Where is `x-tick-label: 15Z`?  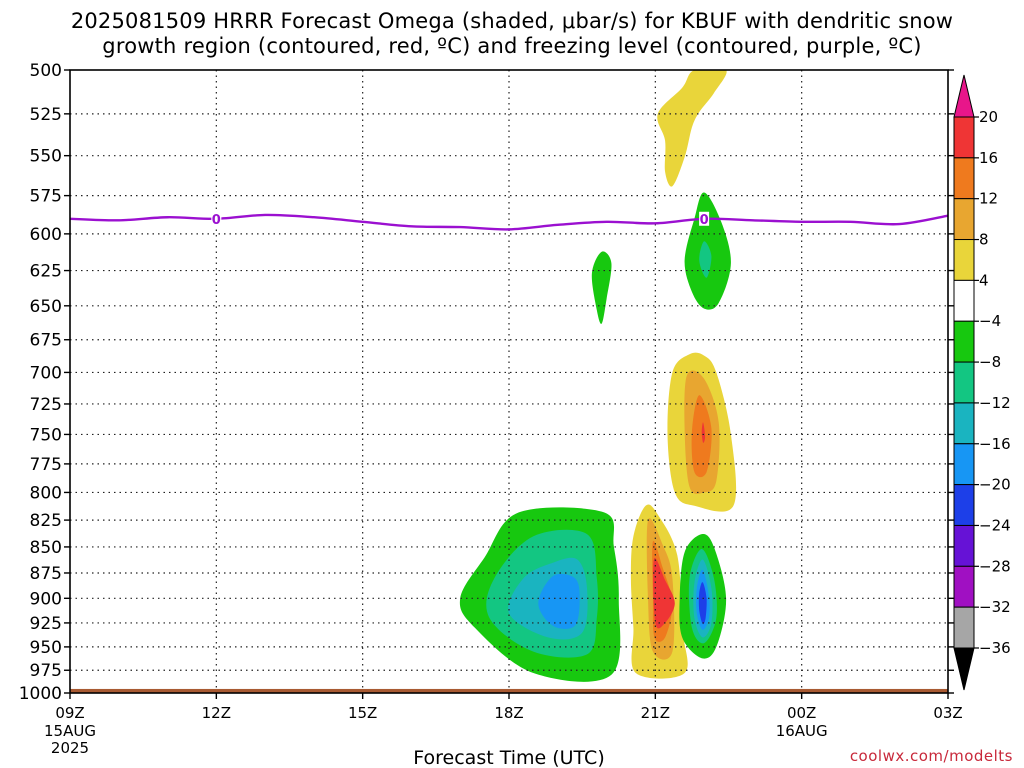
x-tick-label: 15Z is located at coordinates (362, 713).